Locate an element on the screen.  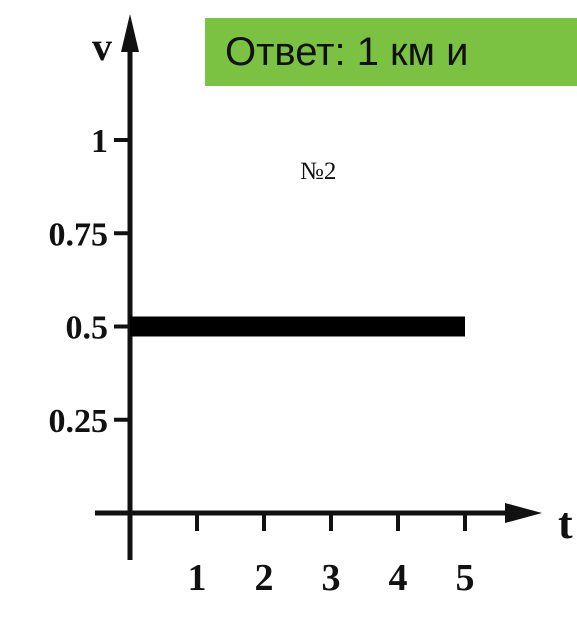
problem-number: №2 is located at coordinates (318, 171).